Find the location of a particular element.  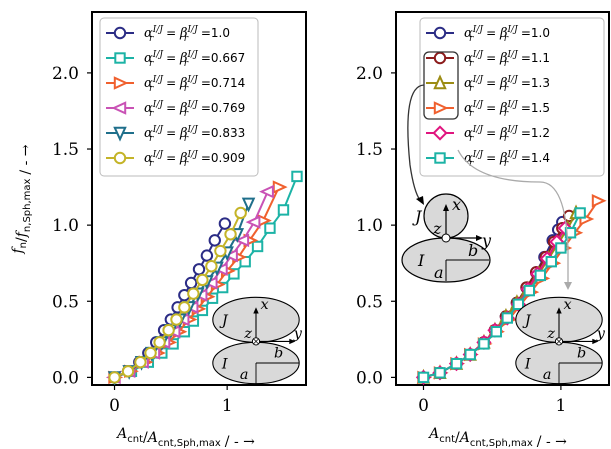

legend-label: αI/J r = βI/J r =0.909 is located at coordinates (194, 159).